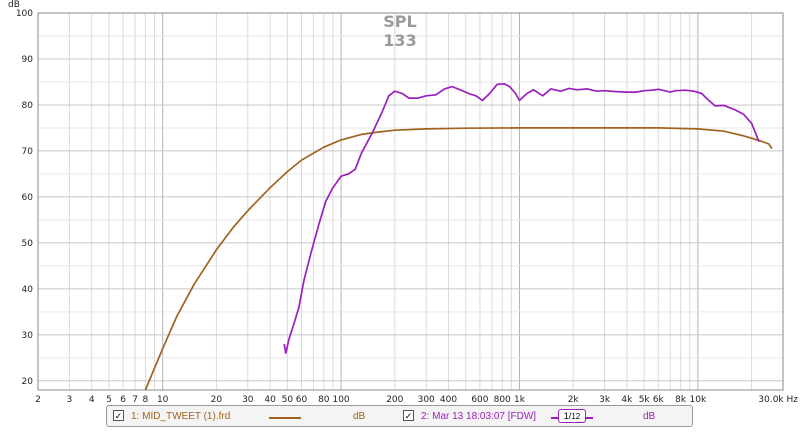  Describe the element at coordinates (426, 400) in the screenshot. I see `x-tick-label: 300` at that location.